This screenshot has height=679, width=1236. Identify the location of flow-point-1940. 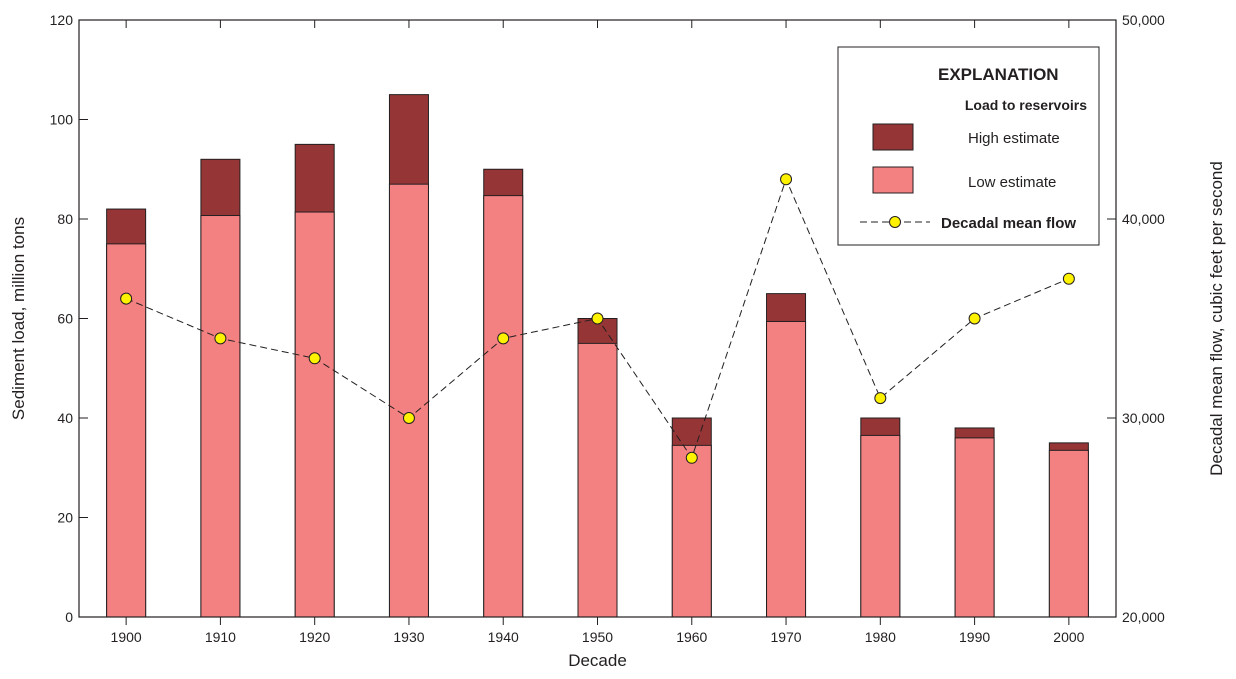
(503, 338).